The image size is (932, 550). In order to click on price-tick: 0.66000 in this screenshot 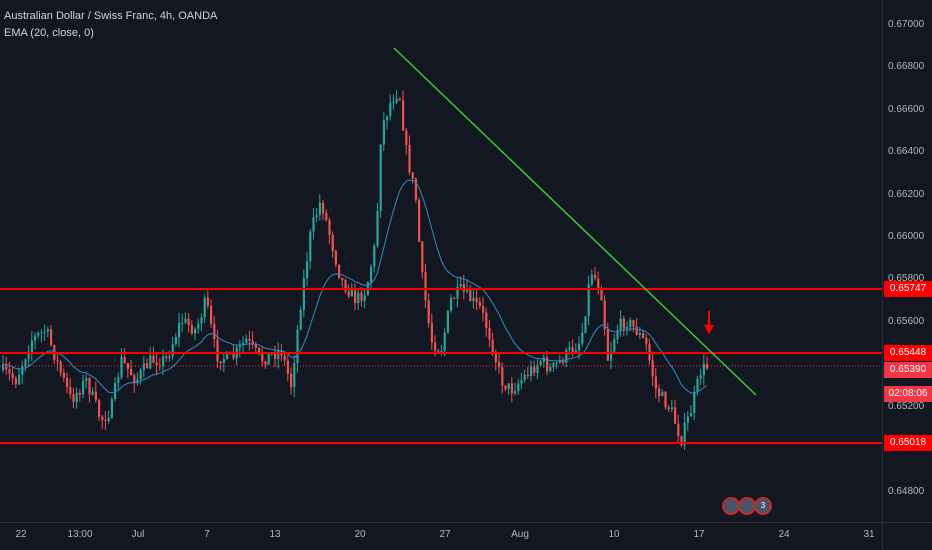, I will do `click(906, 236)`.